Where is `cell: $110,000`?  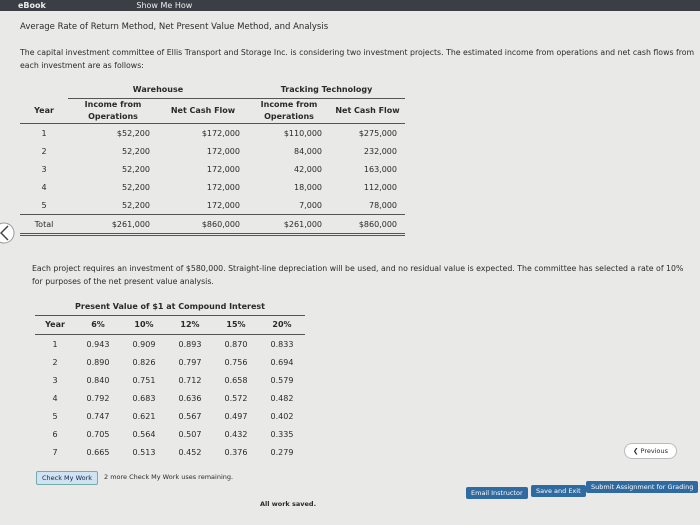 cell: $110,000 is located at coordinates (302, 133).